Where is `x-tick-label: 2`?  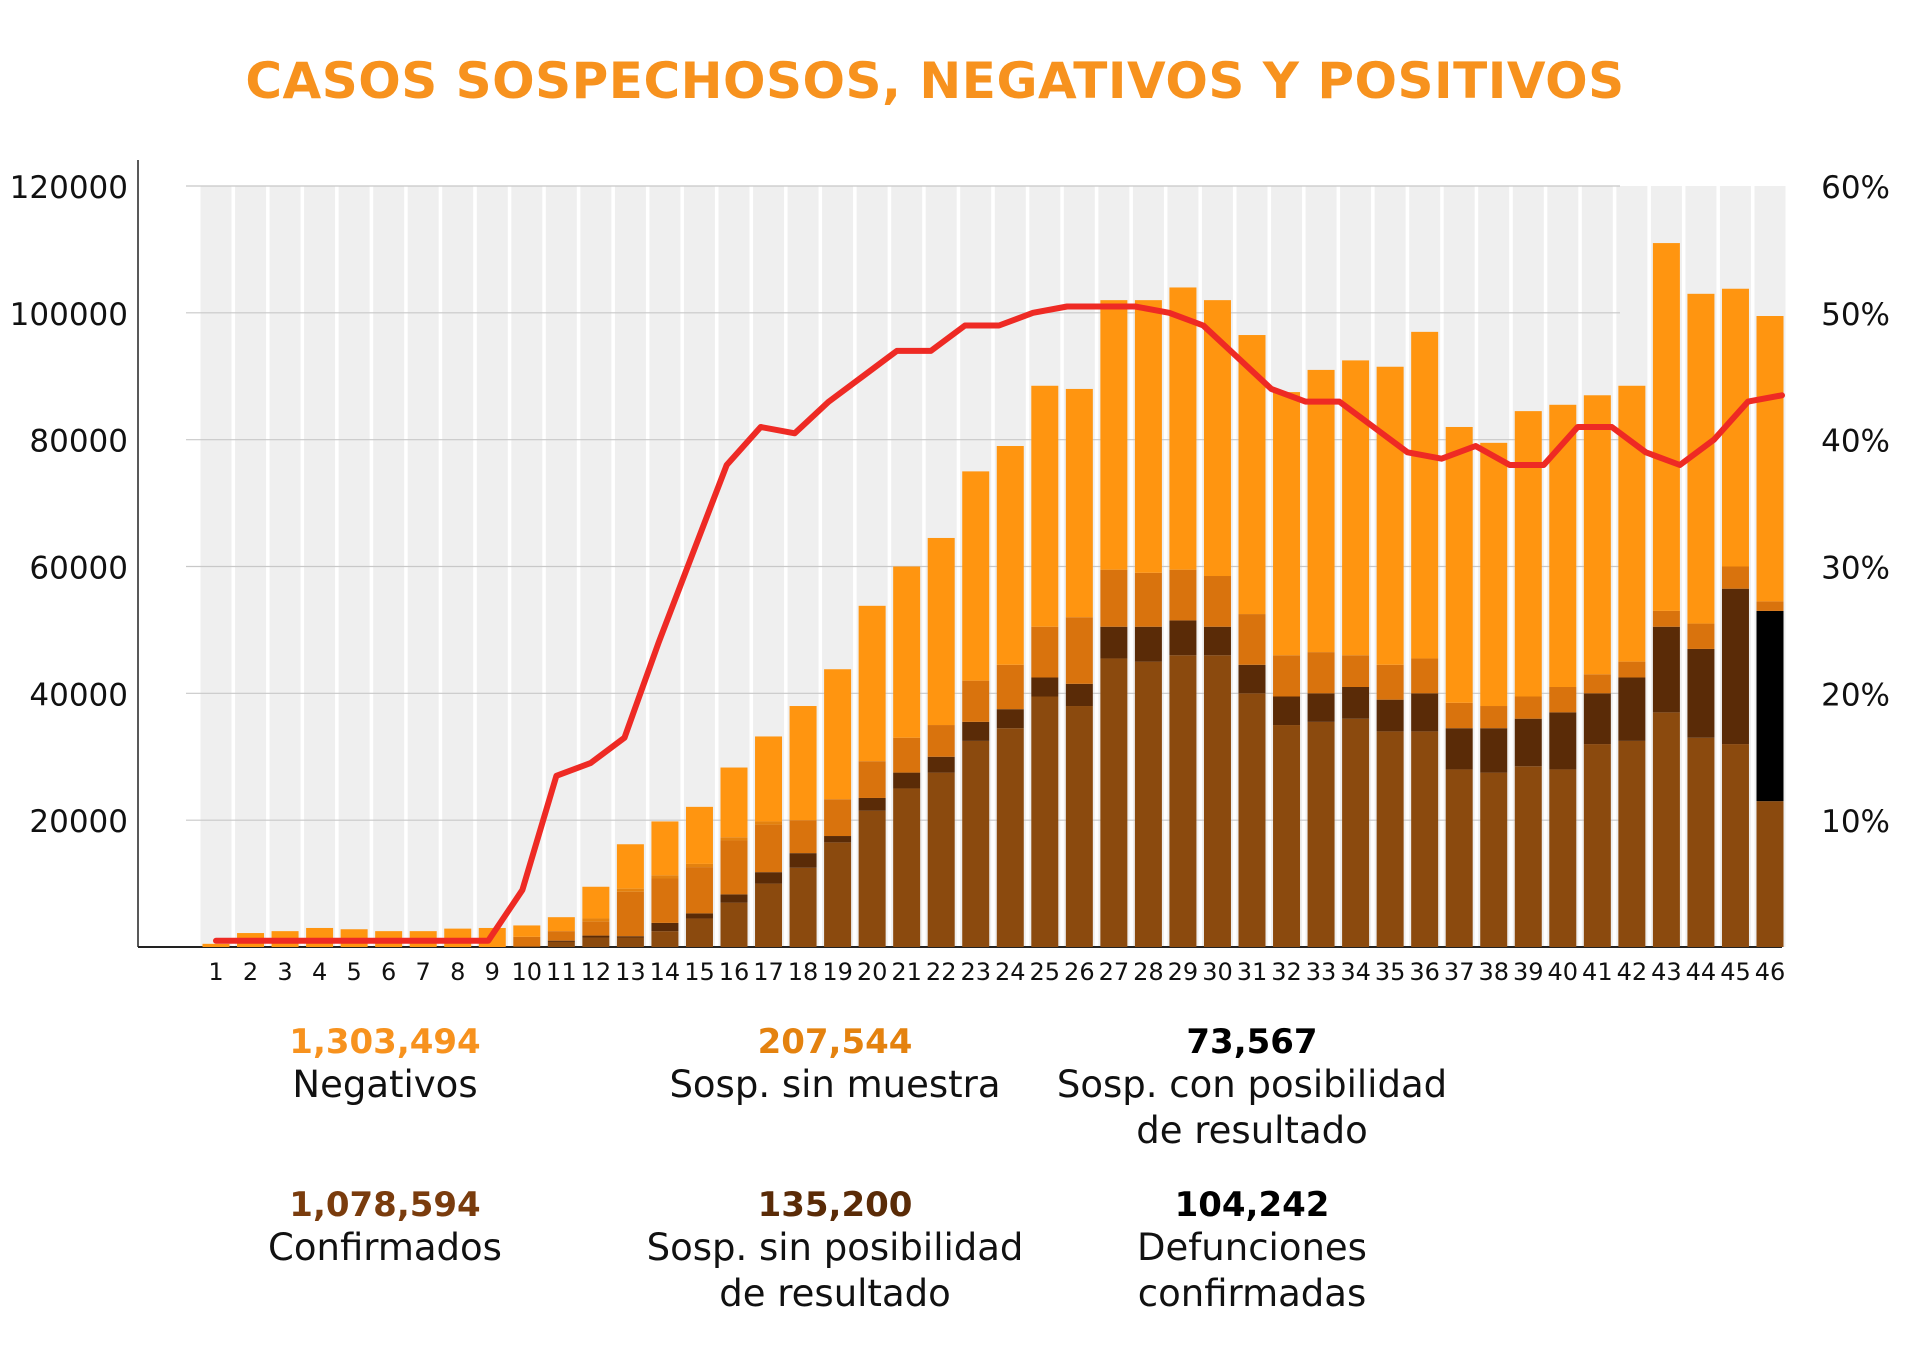 x-tick-label: 2 is located at coordinates (250, 972).